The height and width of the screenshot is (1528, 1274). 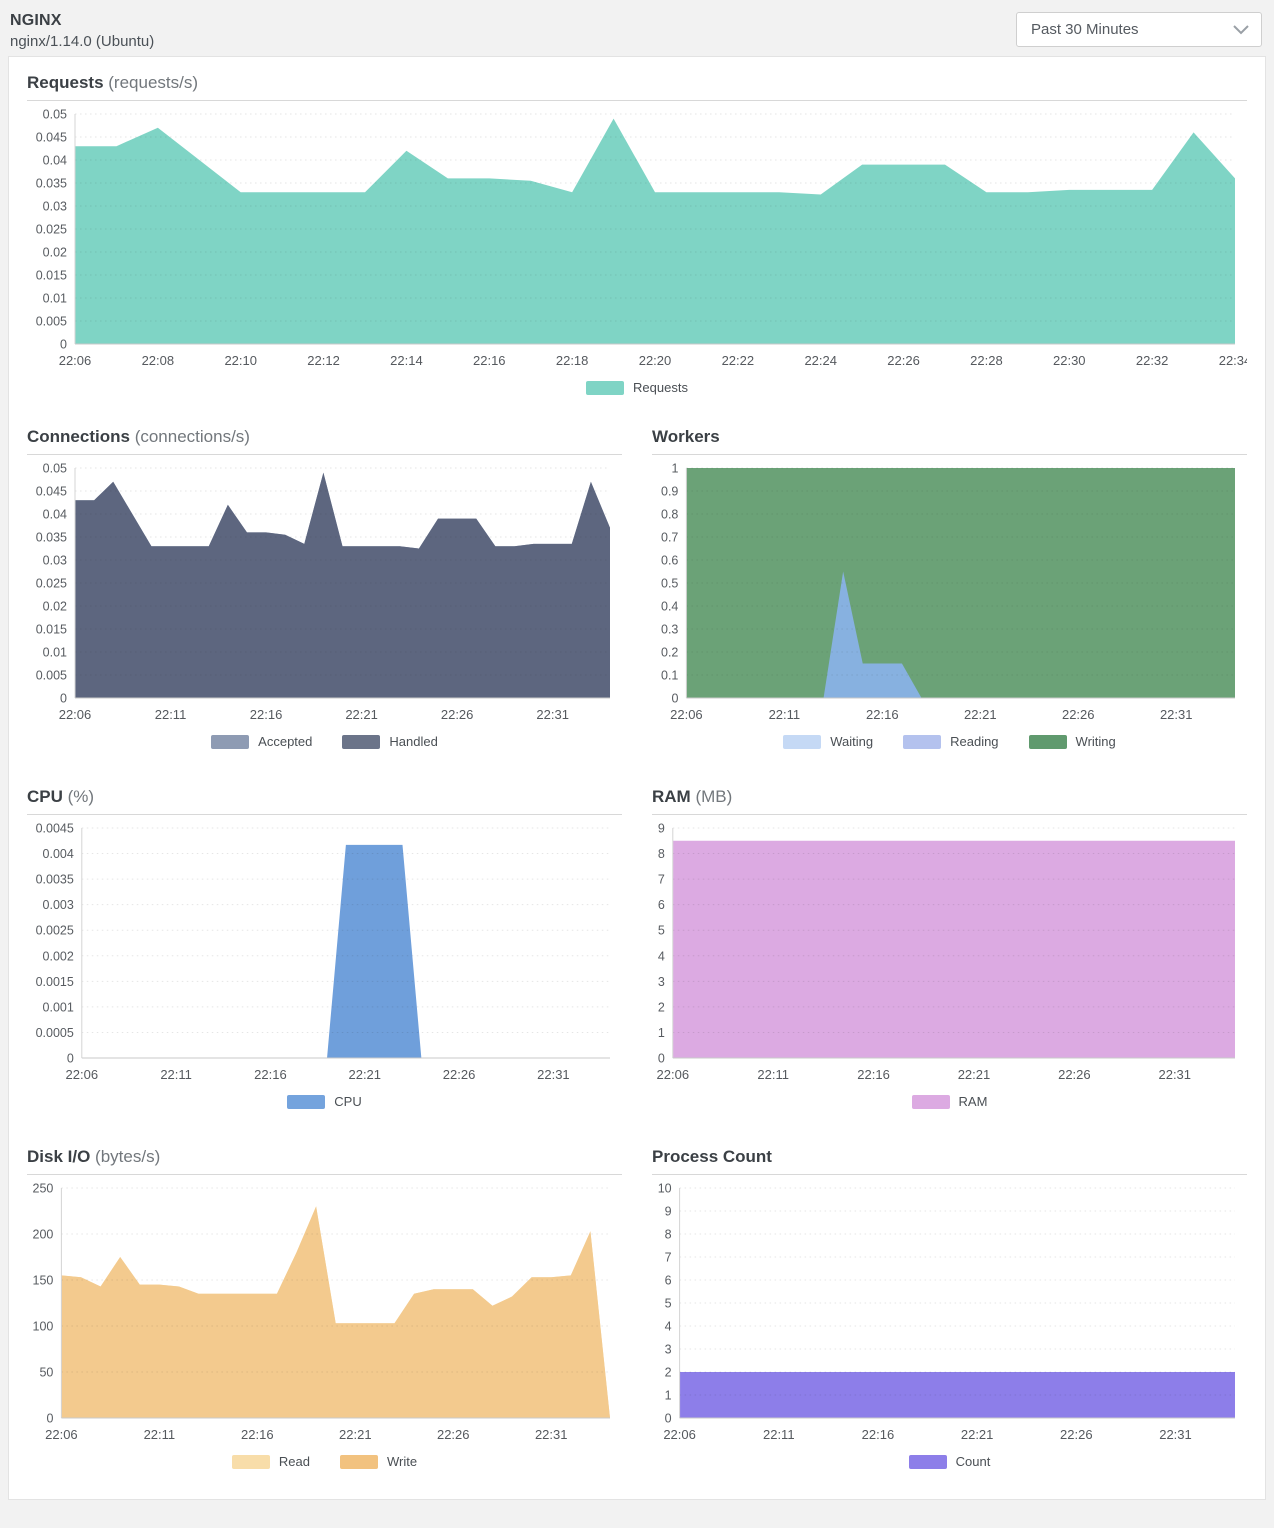 What do you see at coordinates (51, 230) in the screenshot?
I see `svg-text: 0.025` at bounding box center [51, 230].